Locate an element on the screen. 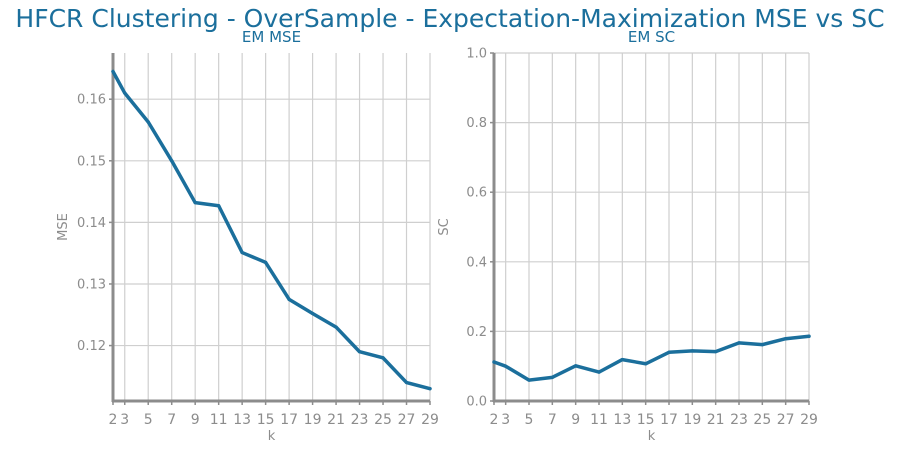 Image resolution: width=900 pixels, height=450 pixels. y-tick-label: 0.6 is located at coordinates (476, 193).